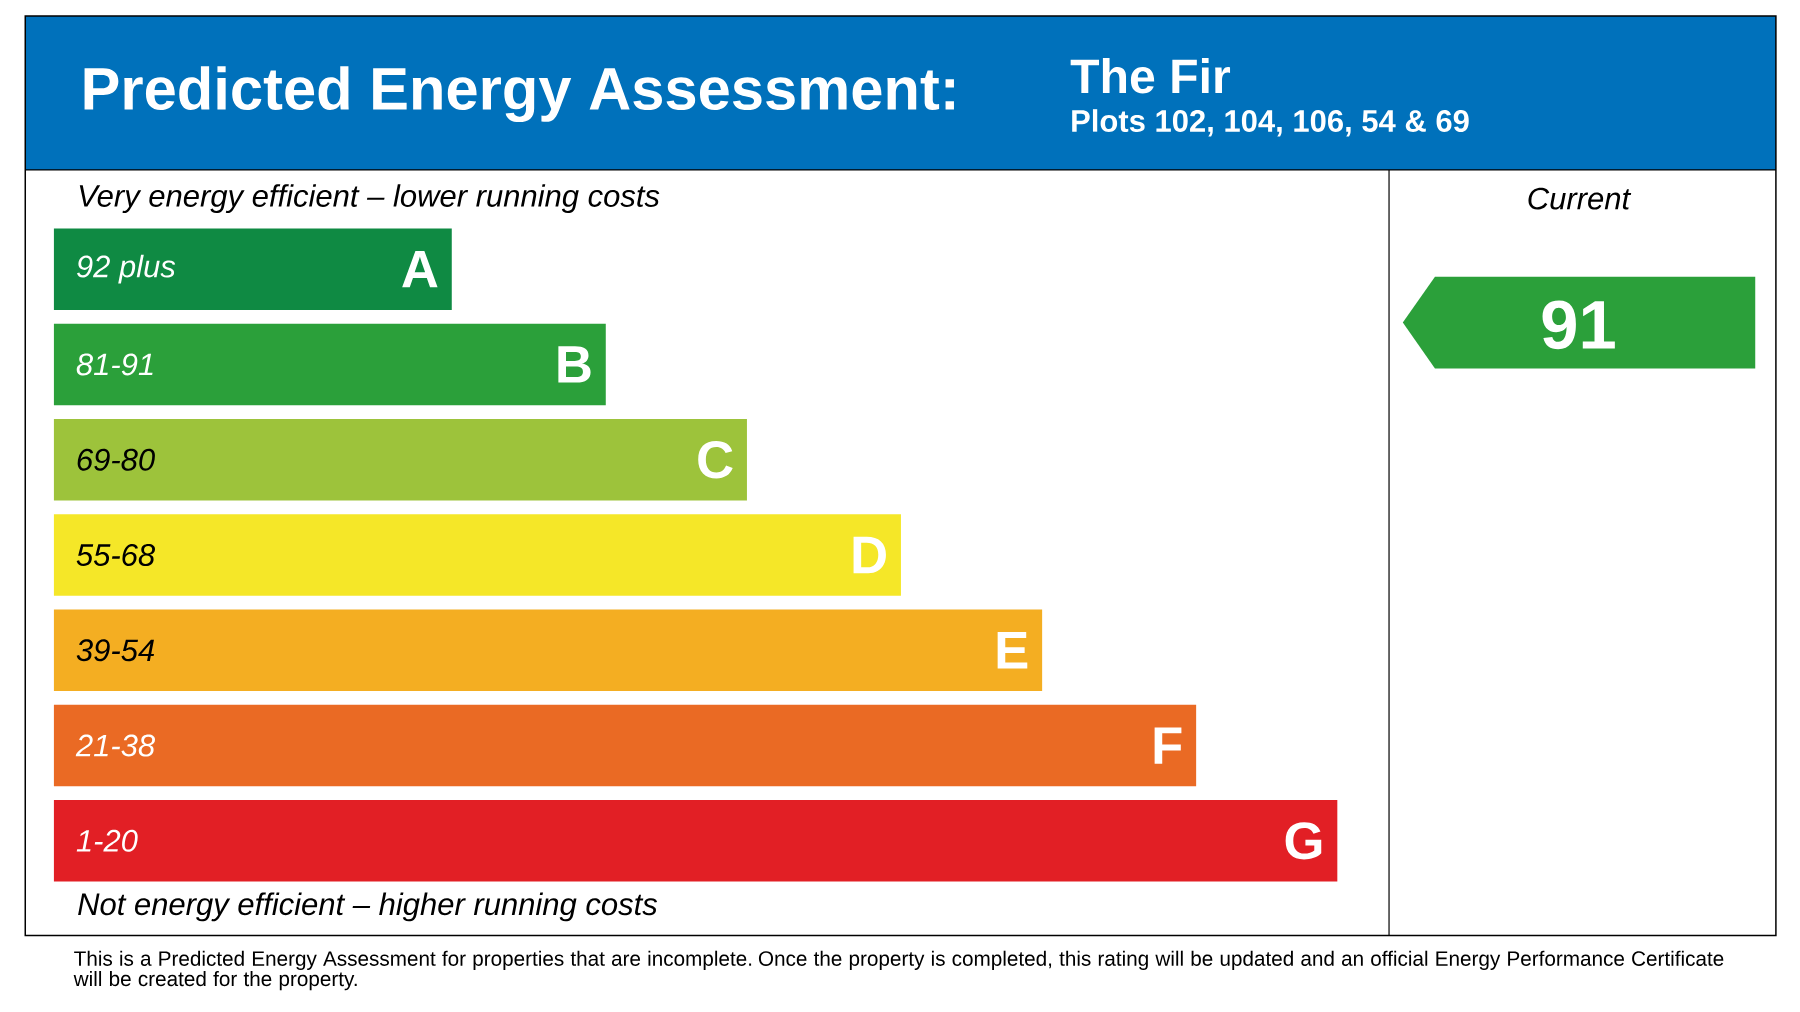  What do you see at coordinates (1168, 745) in the screenshot?
I see `annotation: F` at bounding box center [1168, 745].